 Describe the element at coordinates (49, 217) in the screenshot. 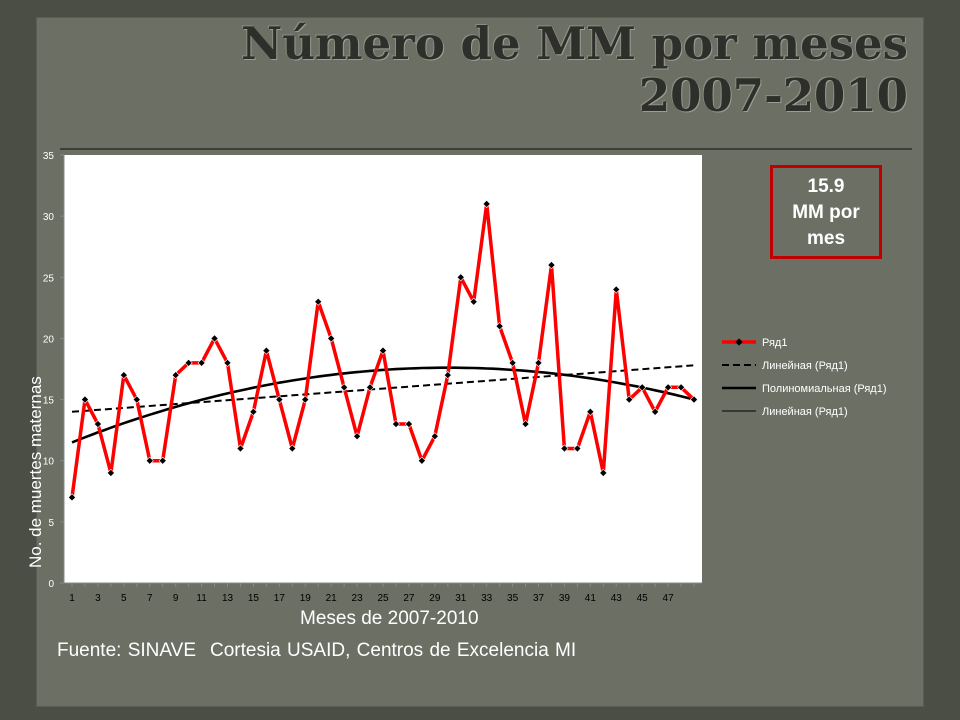

I see `y-tick-label: 30` at that location.